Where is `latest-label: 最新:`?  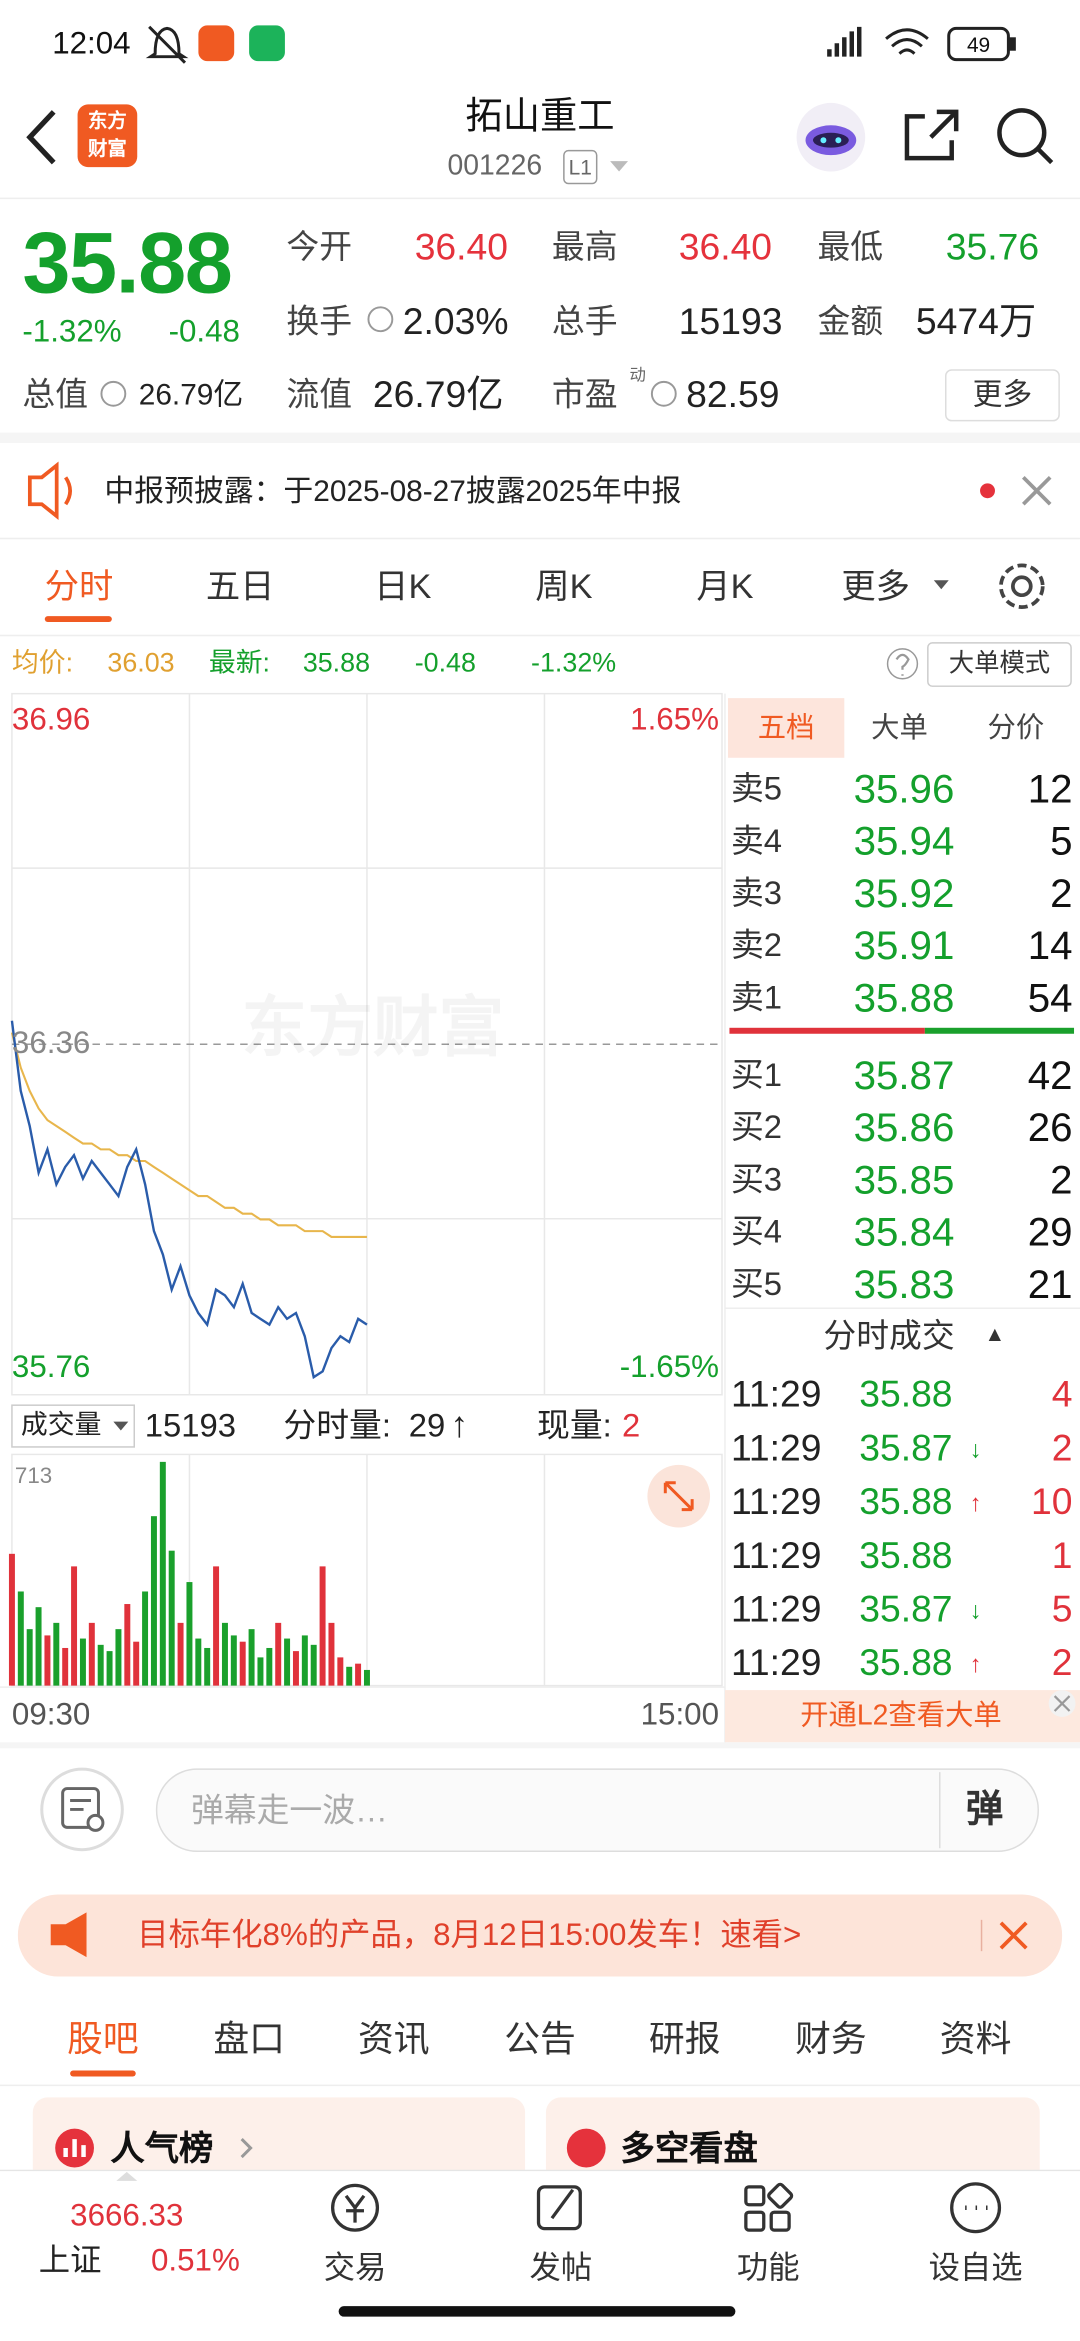
latest-label: 最新: is located at coordinates (239, 662).